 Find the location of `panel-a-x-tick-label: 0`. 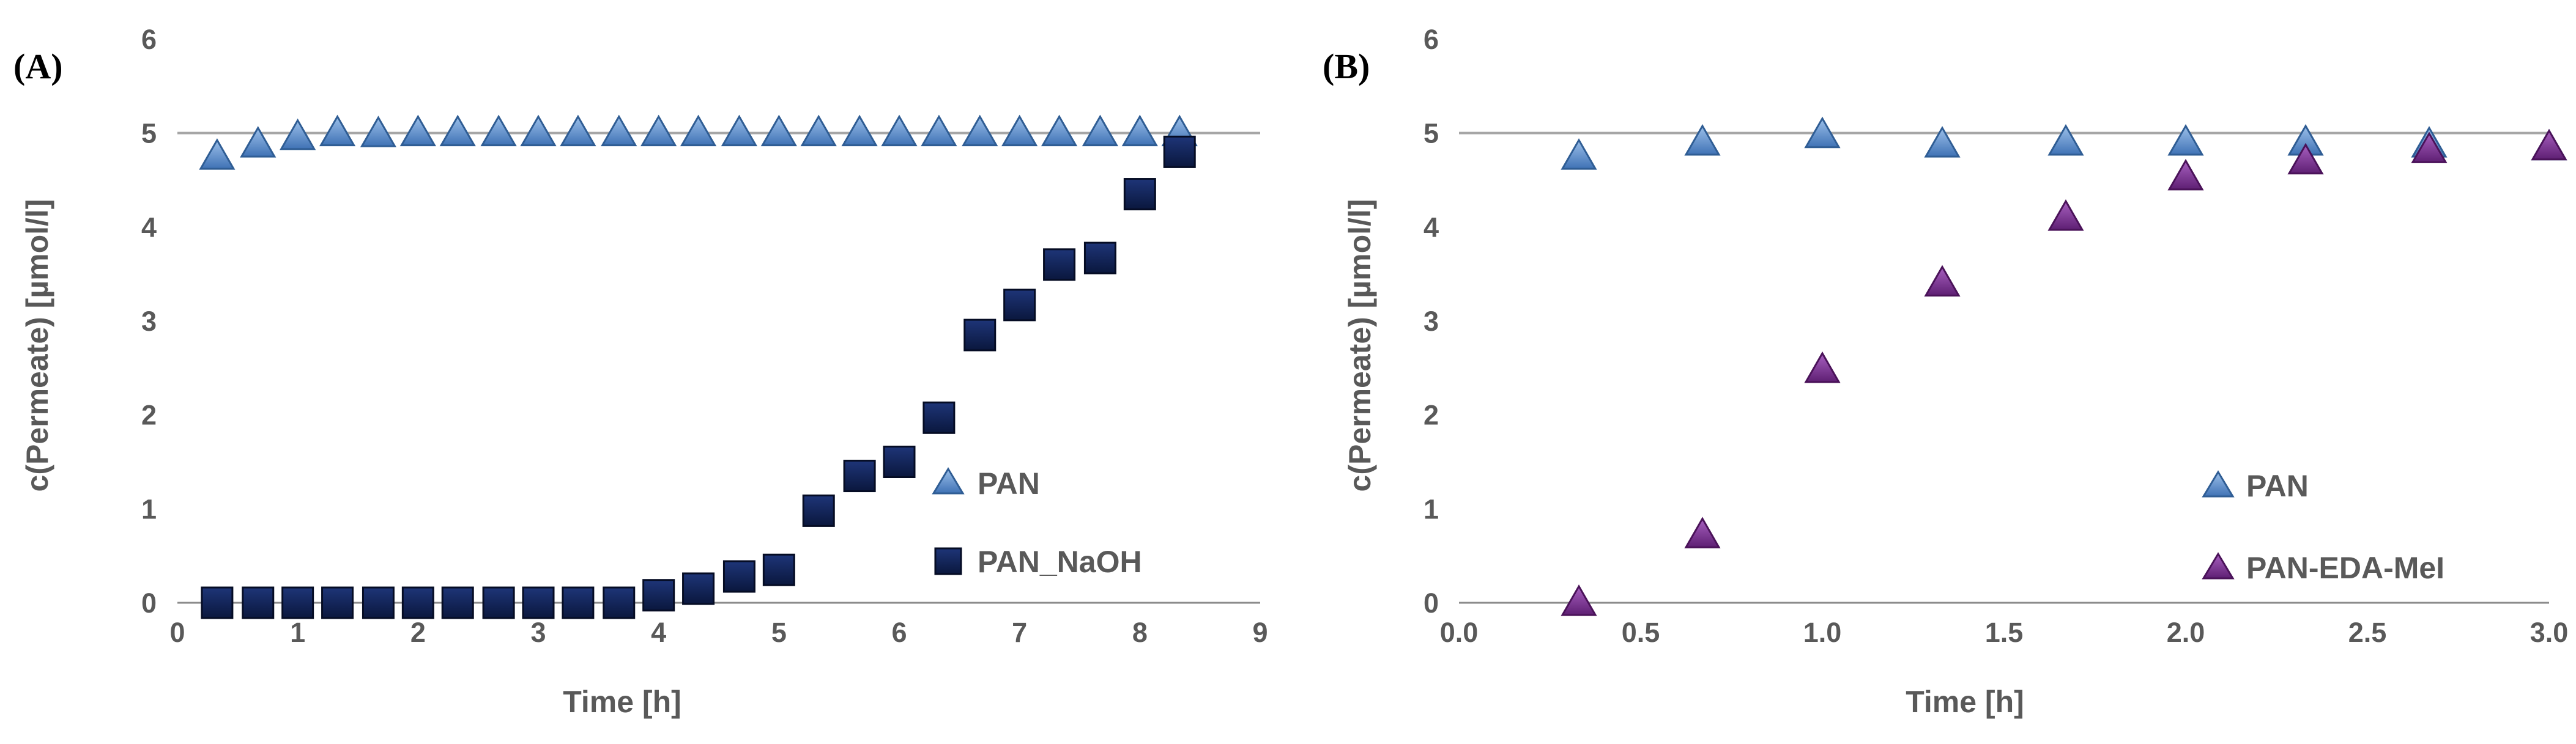

panel-a-x-tick-label: 0 is located at coordinates (177, 632).